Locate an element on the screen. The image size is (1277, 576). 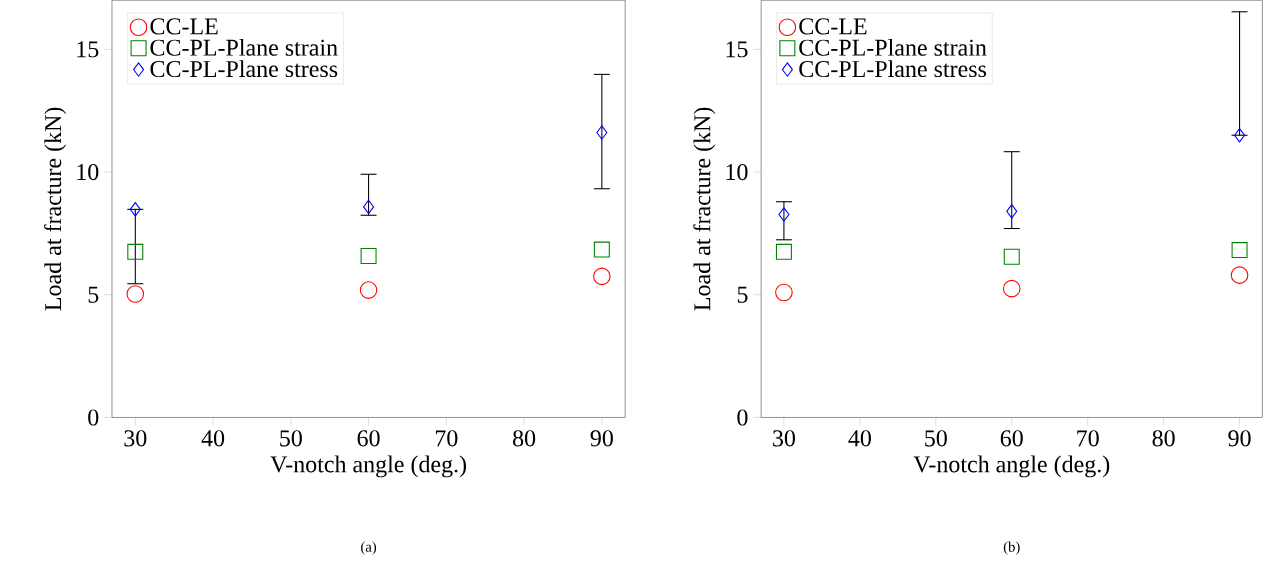
text: (b) is located at coordinates (1011, 548).